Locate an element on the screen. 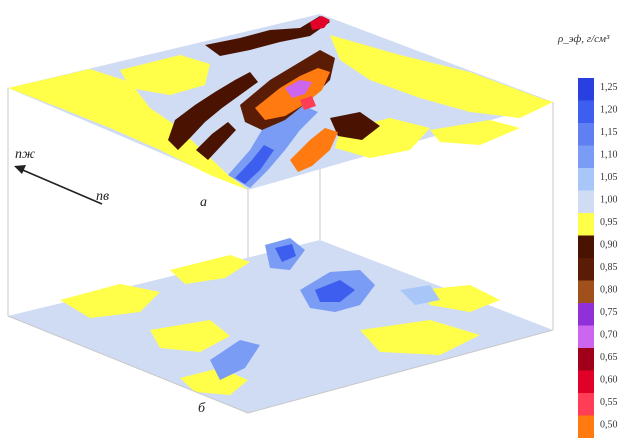 The height and width of the screenshot is (441, 637). direction-indicator: пж пв is located at coordinates (61, 176).